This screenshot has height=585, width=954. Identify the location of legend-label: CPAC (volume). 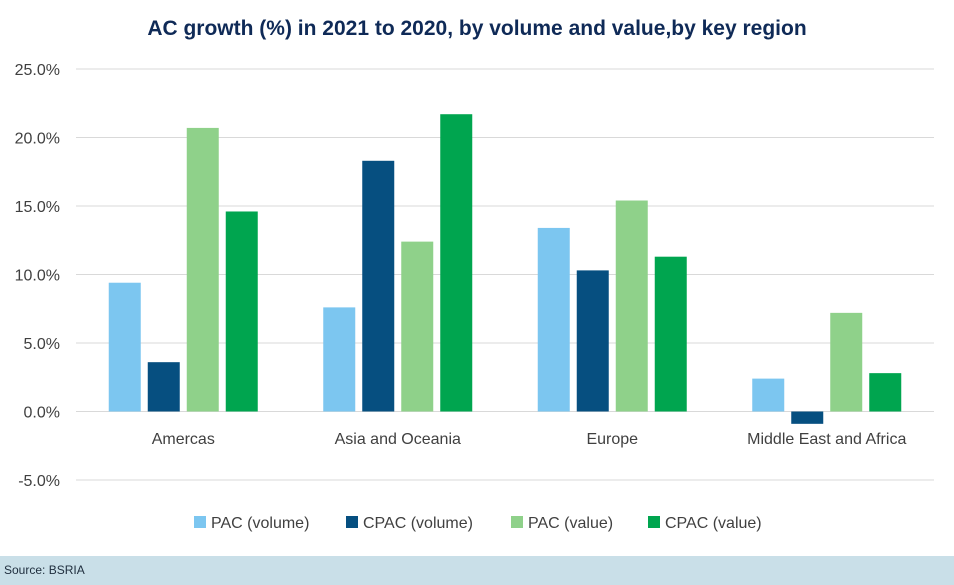
(418, 523).